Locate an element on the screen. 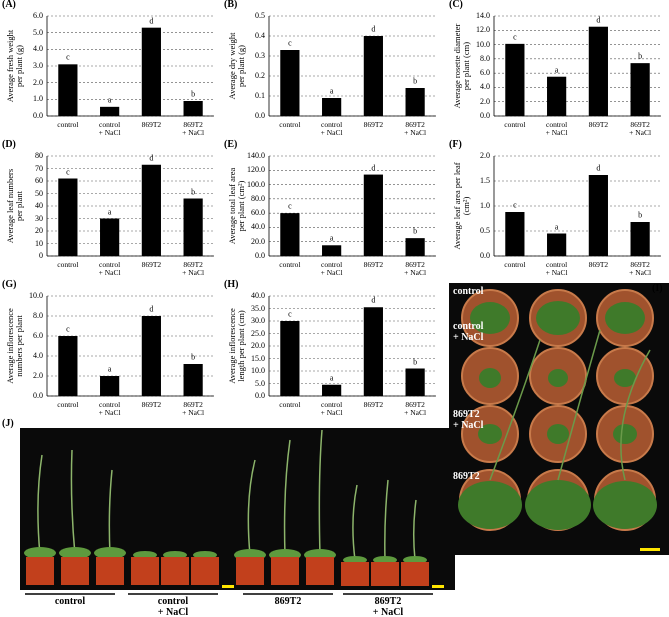 Image resolution: width=669 pixels, height=617 pixels. y-tick-label: 15.0 is located at coordinates (258, 358).